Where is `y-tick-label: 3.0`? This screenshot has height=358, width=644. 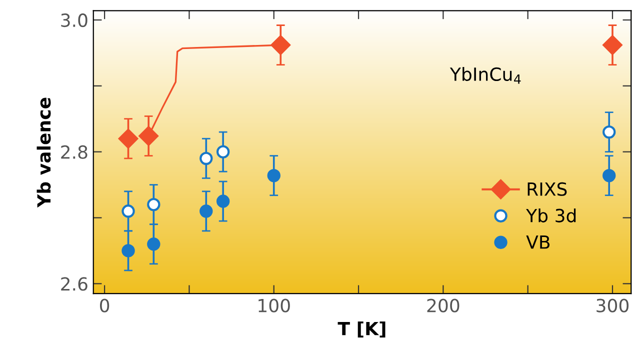 y-tick-label: 3.0 is located at coordinates (74, 20).